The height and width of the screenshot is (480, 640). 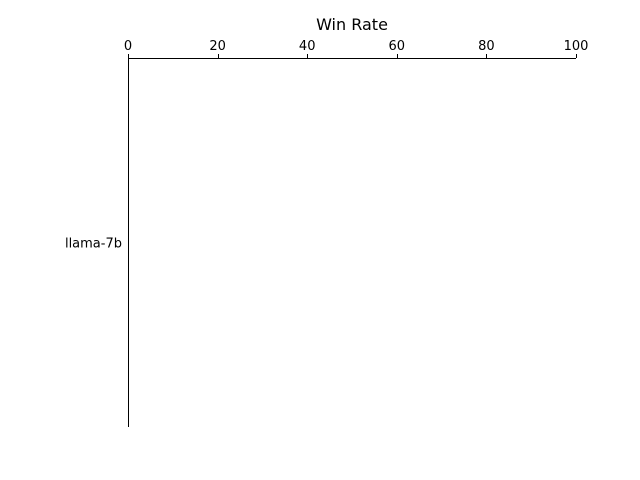 I want to click on x-tick-label: 100, so click(x=576, y=46).